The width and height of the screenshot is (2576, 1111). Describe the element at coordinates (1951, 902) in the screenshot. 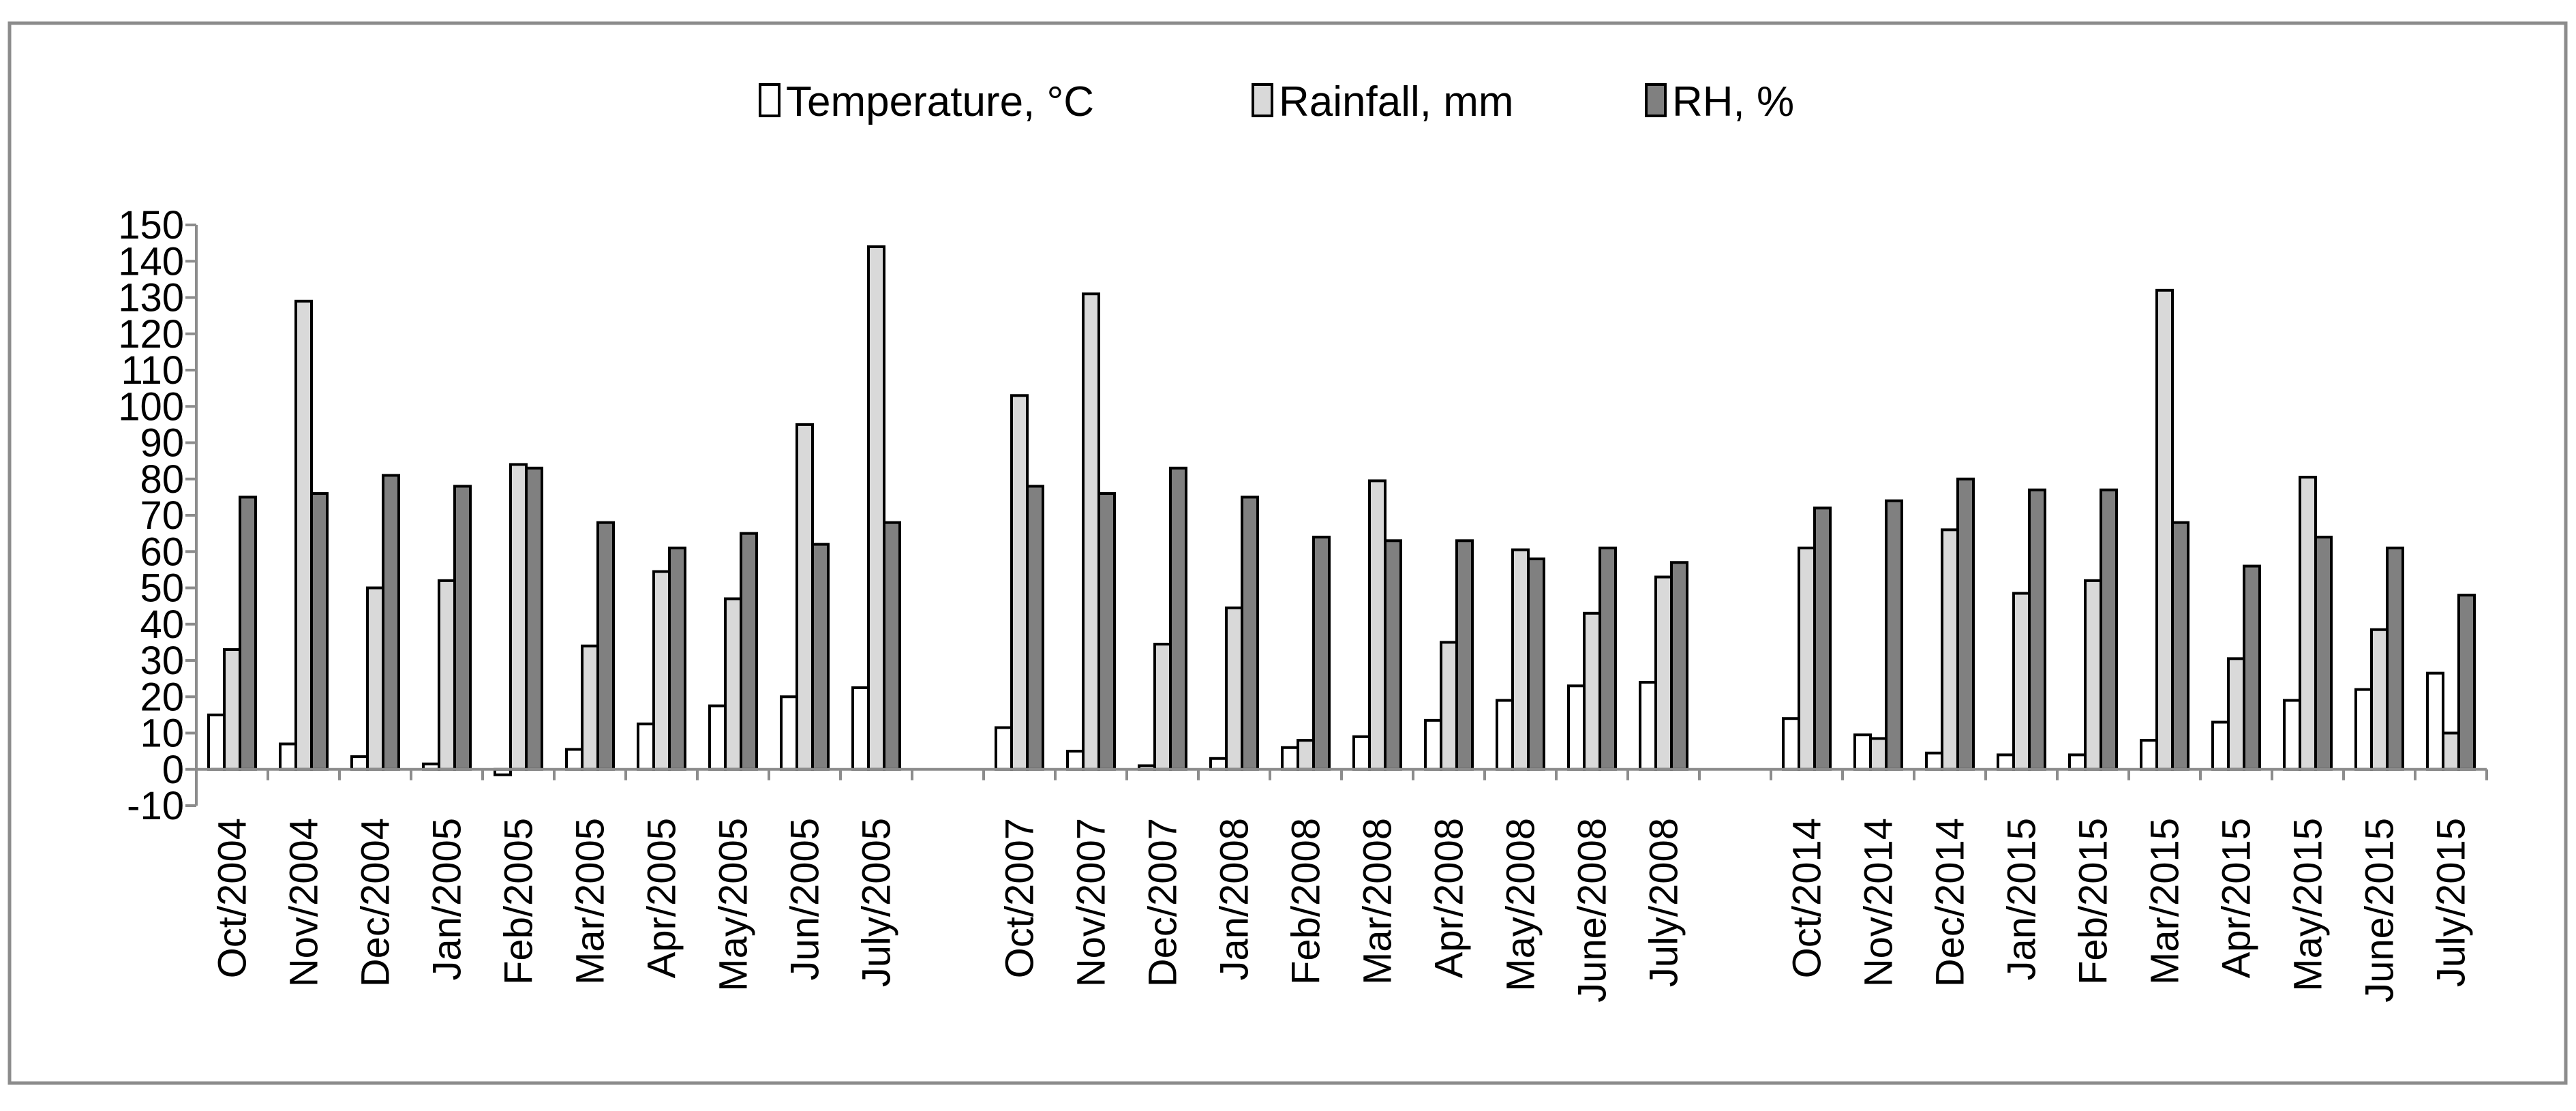

I see `x-tick-label: Dec/2014` at that location.